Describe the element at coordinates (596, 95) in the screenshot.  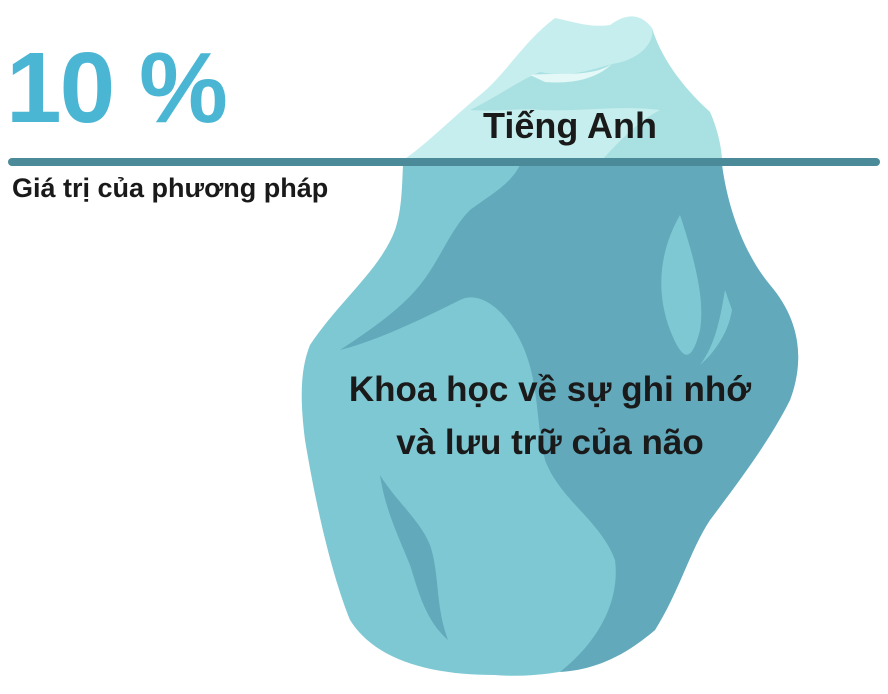
I see `iceberg-tip-shade` at that location.